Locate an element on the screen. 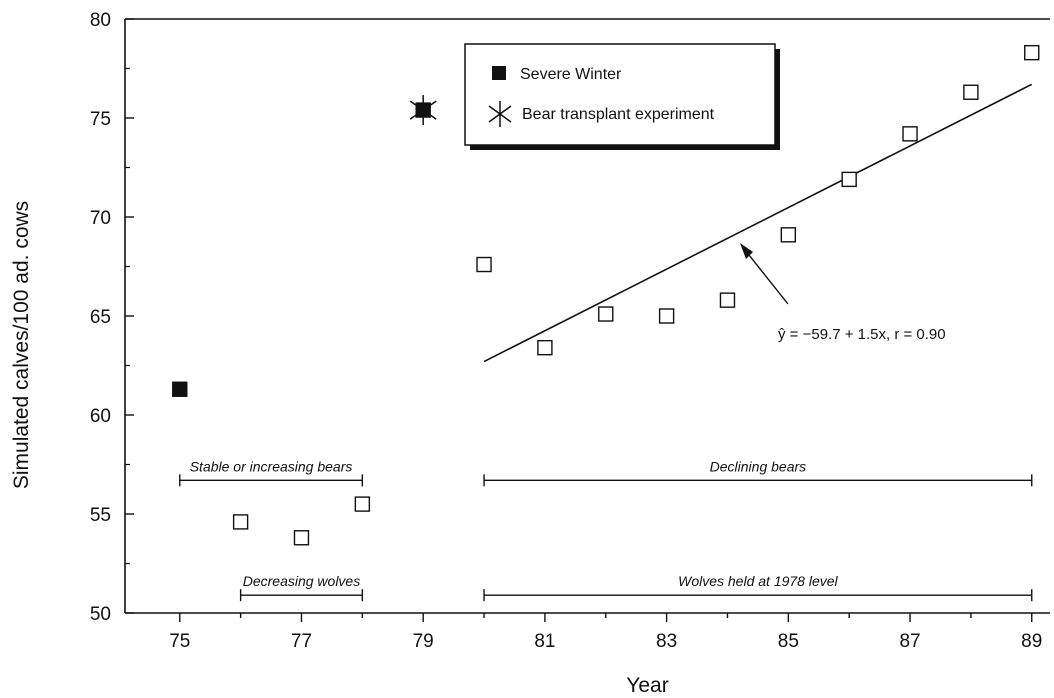 This screenshot has height=698, width=1054. period-bracket: Decreasing wolves is located at coordinates (301, 587).